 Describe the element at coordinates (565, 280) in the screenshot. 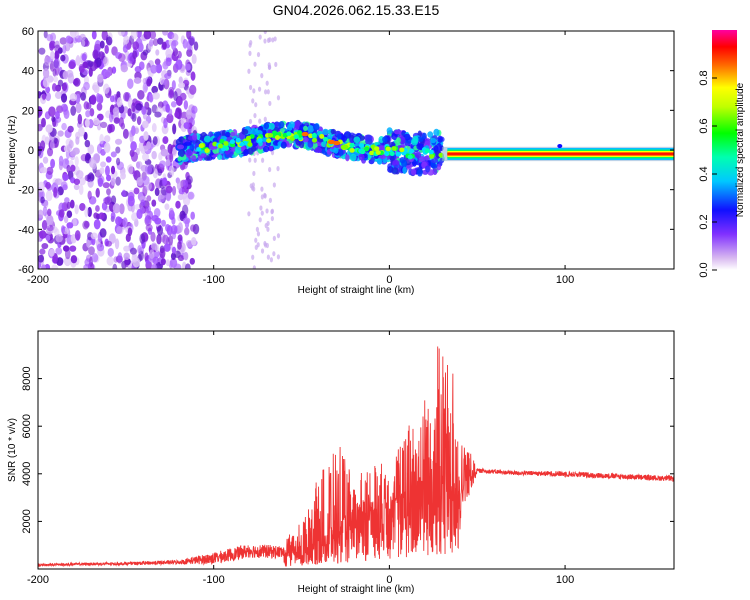

I see `x-tick-label: 100` at that location.